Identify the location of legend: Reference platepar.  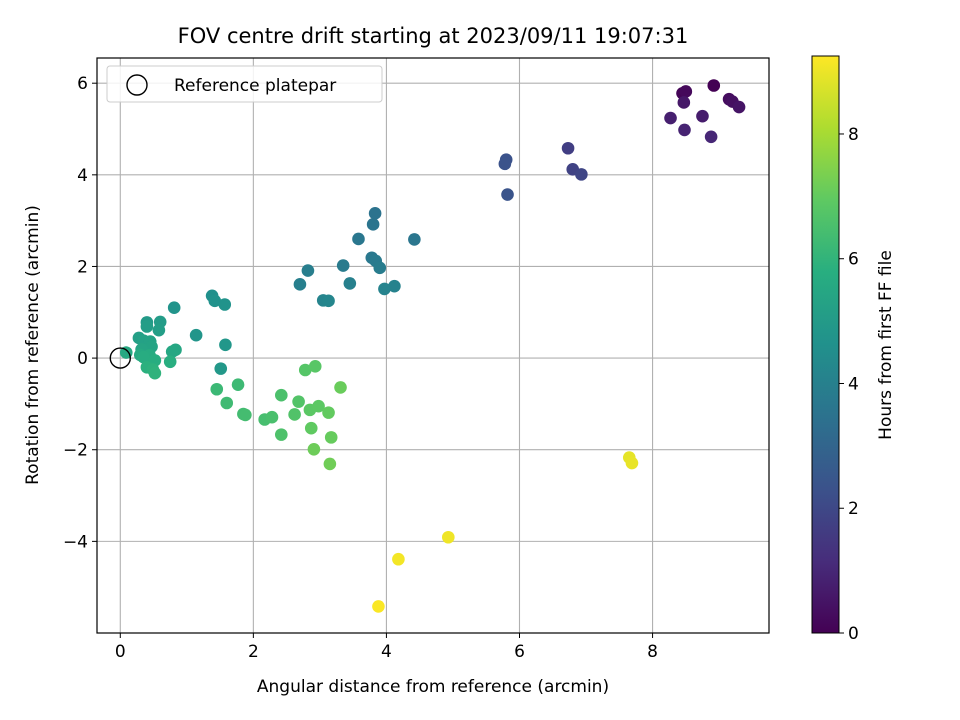
(244, 84).